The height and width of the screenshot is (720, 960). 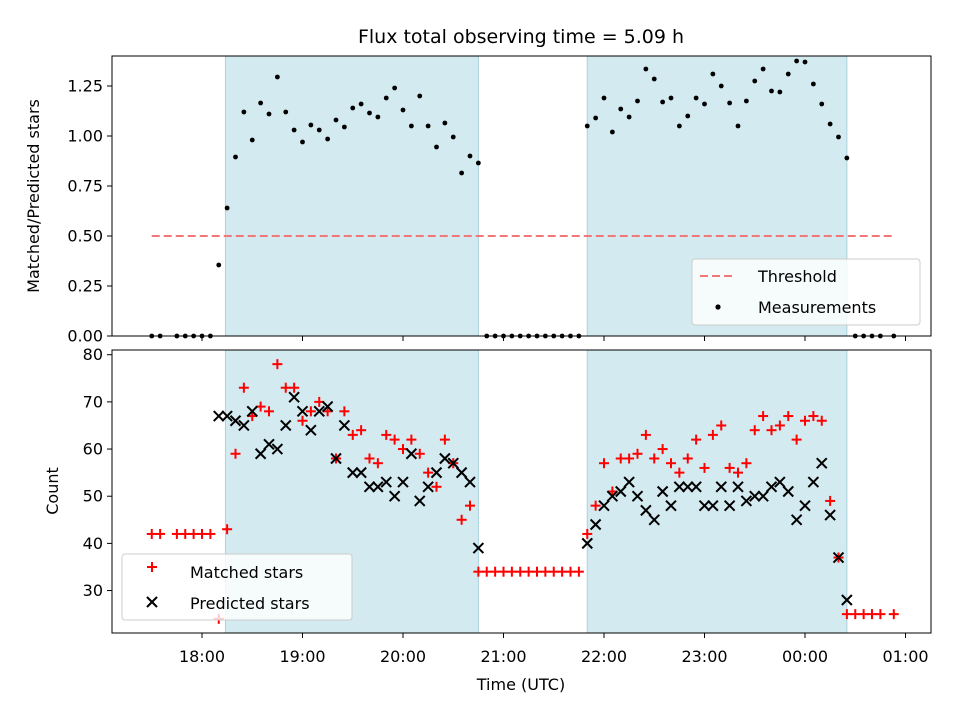 I want to click on x-tick-label: 01:00, so click(x=905, y=656).